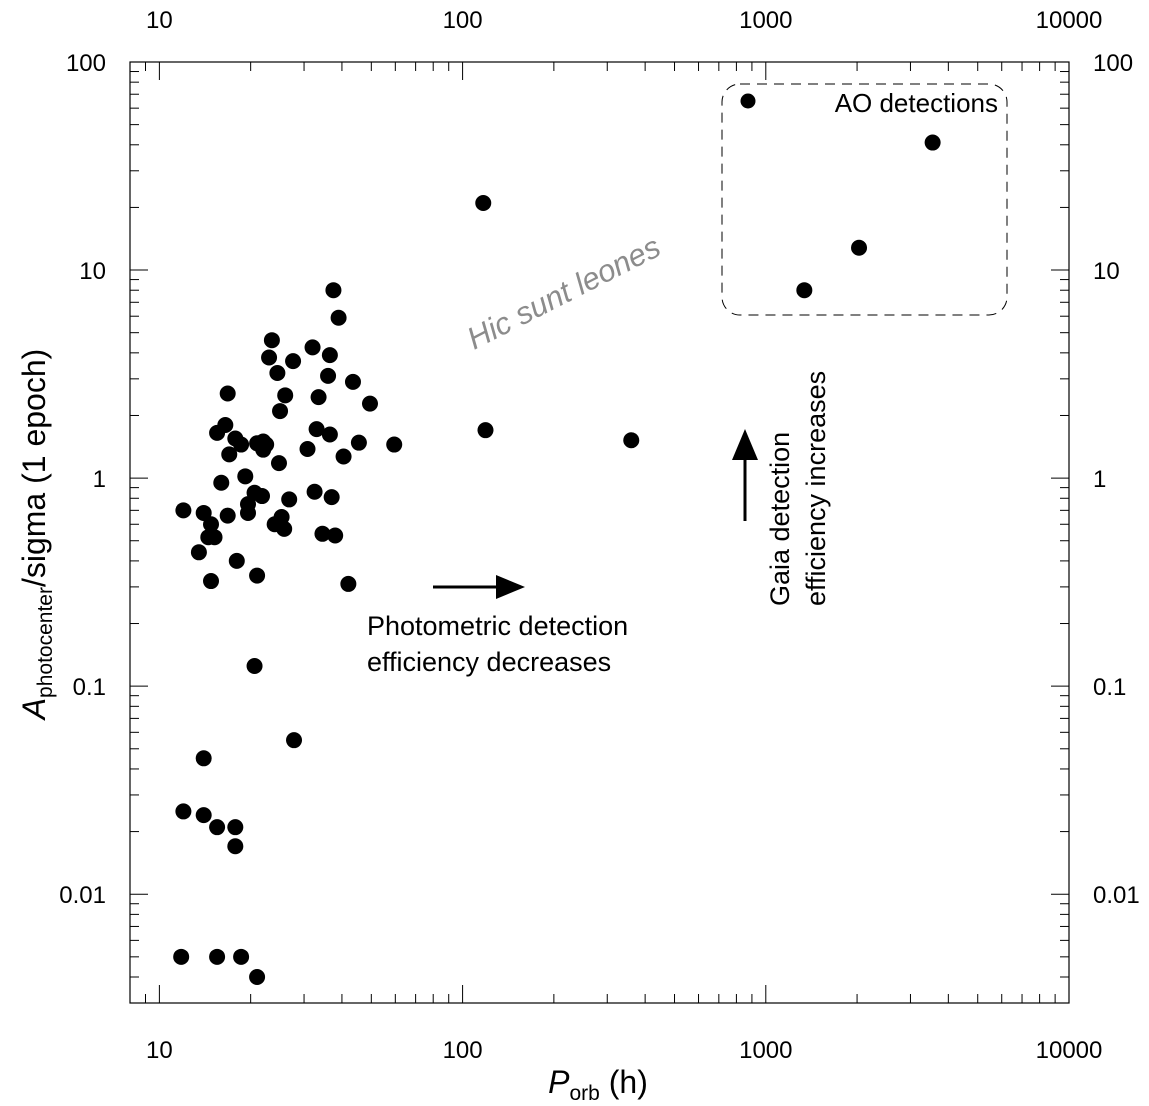 Image resolution: width=1149 pixels, height=1106 pixels. I want to click on y-tick-label-left: 0.01, so click(82, 895).